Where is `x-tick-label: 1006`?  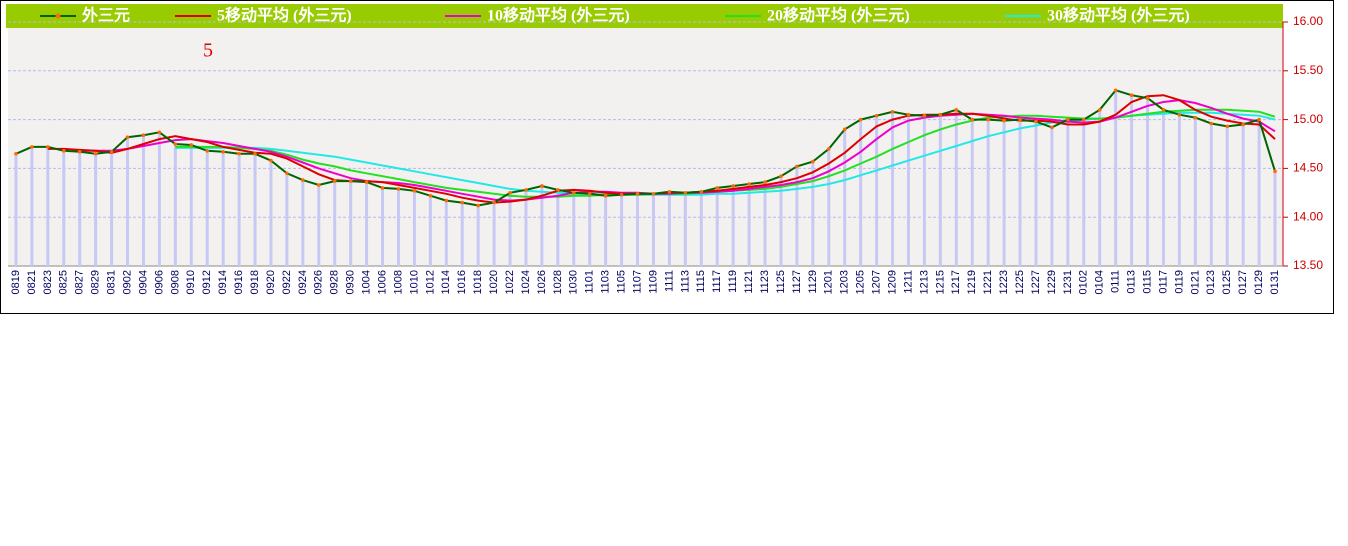
x-tick-label: 1006 is located at coordinates (382, 282).